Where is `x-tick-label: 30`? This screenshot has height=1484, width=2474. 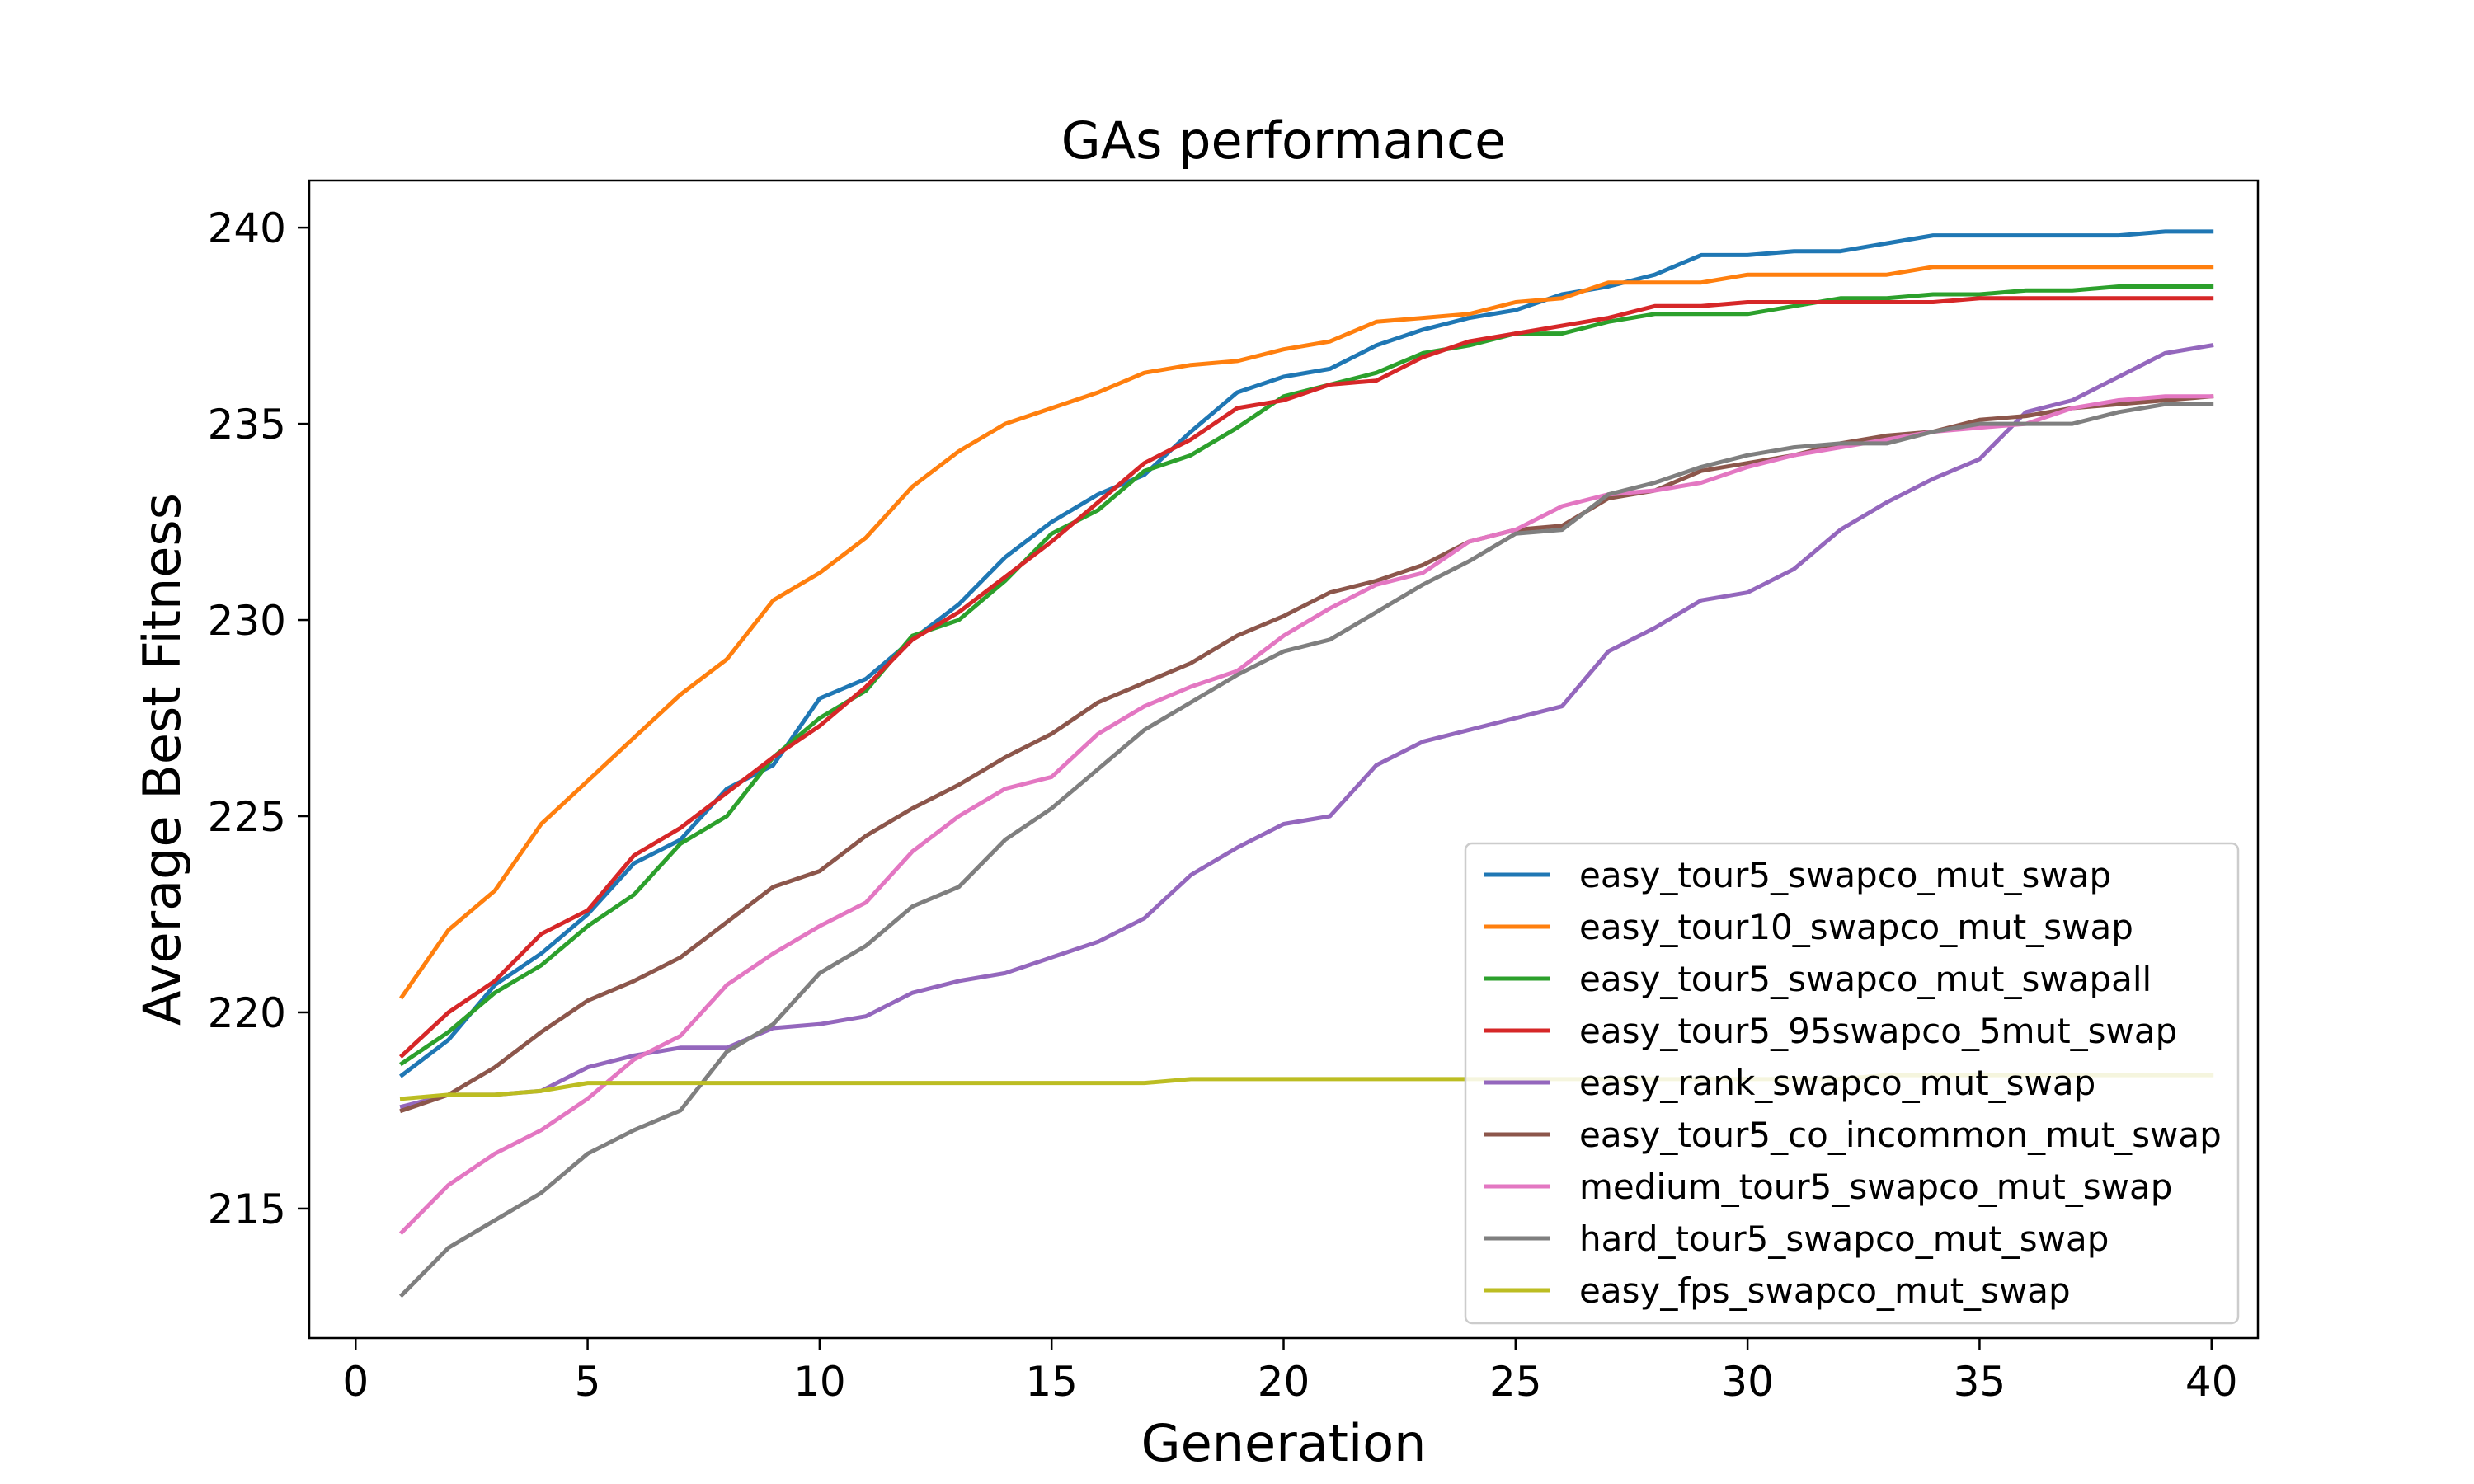
x-tick-label: 30 is located at coordinates (1747, 1382).